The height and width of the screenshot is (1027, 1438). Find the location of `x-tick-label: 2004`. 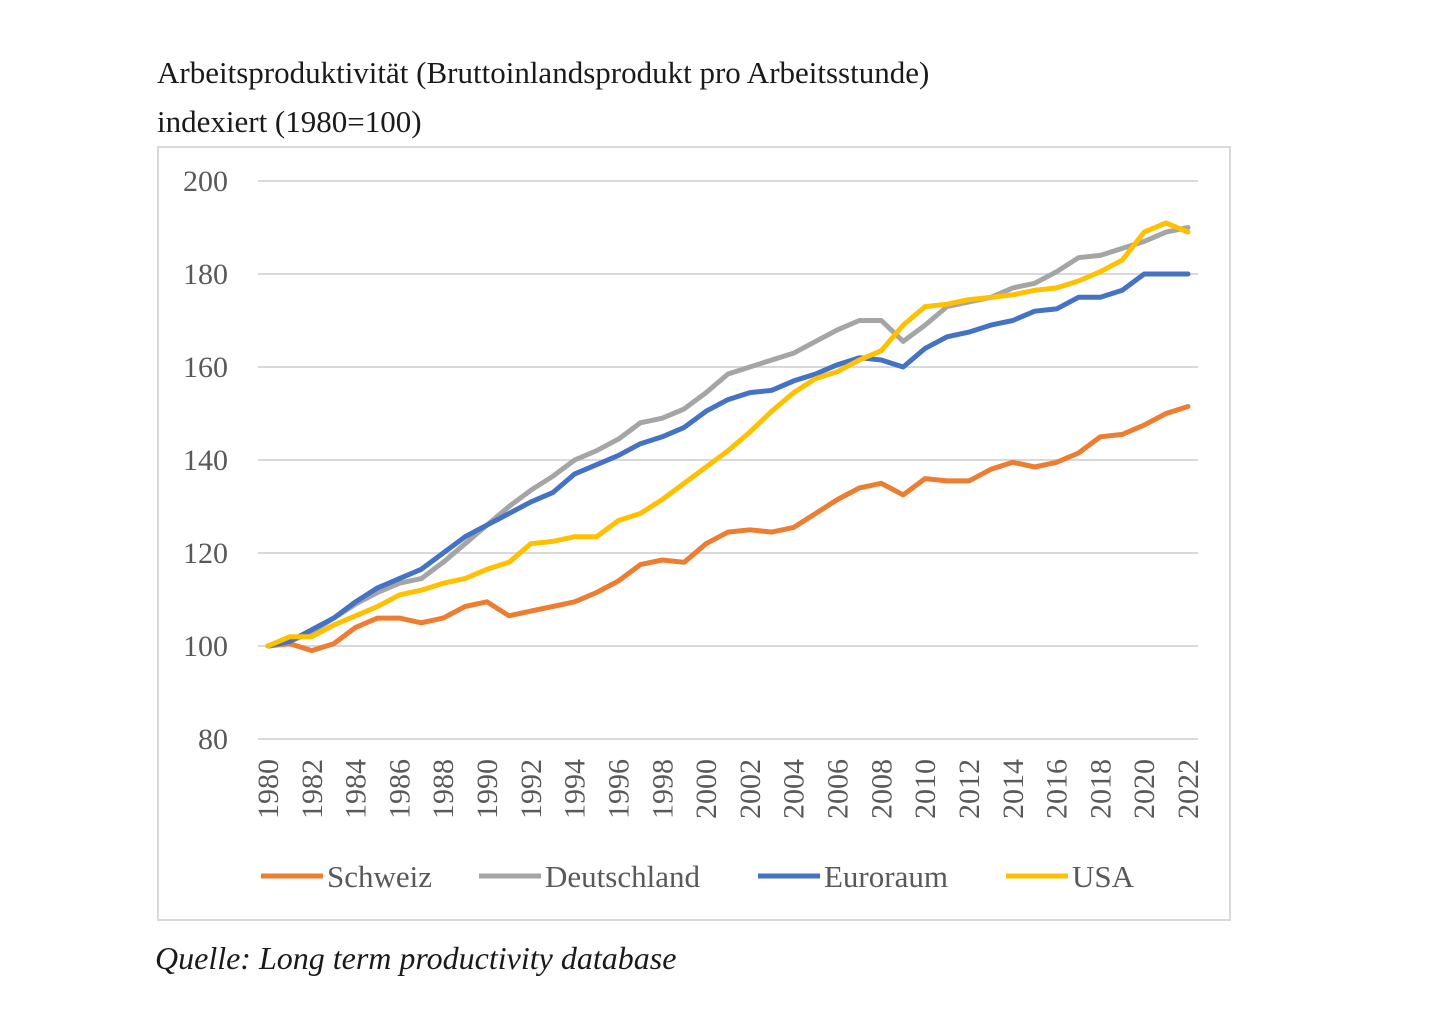

x-tick-label: 2004 is located at coordinates (794, 789).